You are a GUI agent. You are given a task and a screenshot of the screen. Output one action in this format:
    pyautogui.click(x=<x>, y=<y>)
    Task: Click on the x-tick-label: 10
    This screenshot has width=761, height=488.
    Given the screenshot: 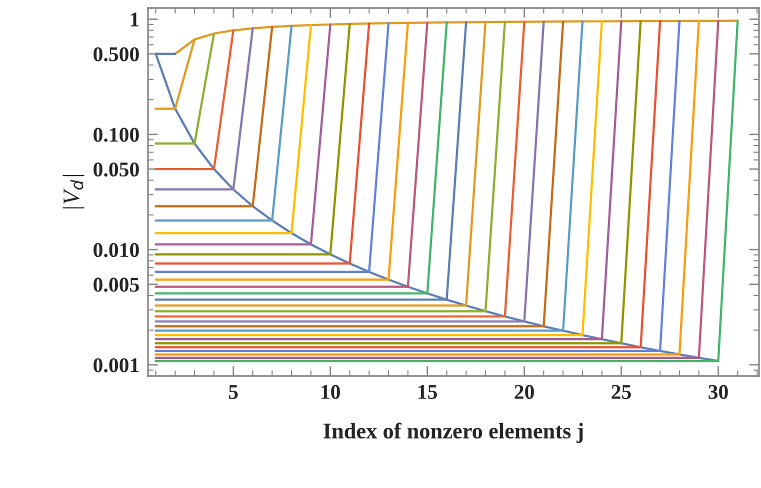 What is the action you would take?
    pyautogui.click(x=331, y=391)
    